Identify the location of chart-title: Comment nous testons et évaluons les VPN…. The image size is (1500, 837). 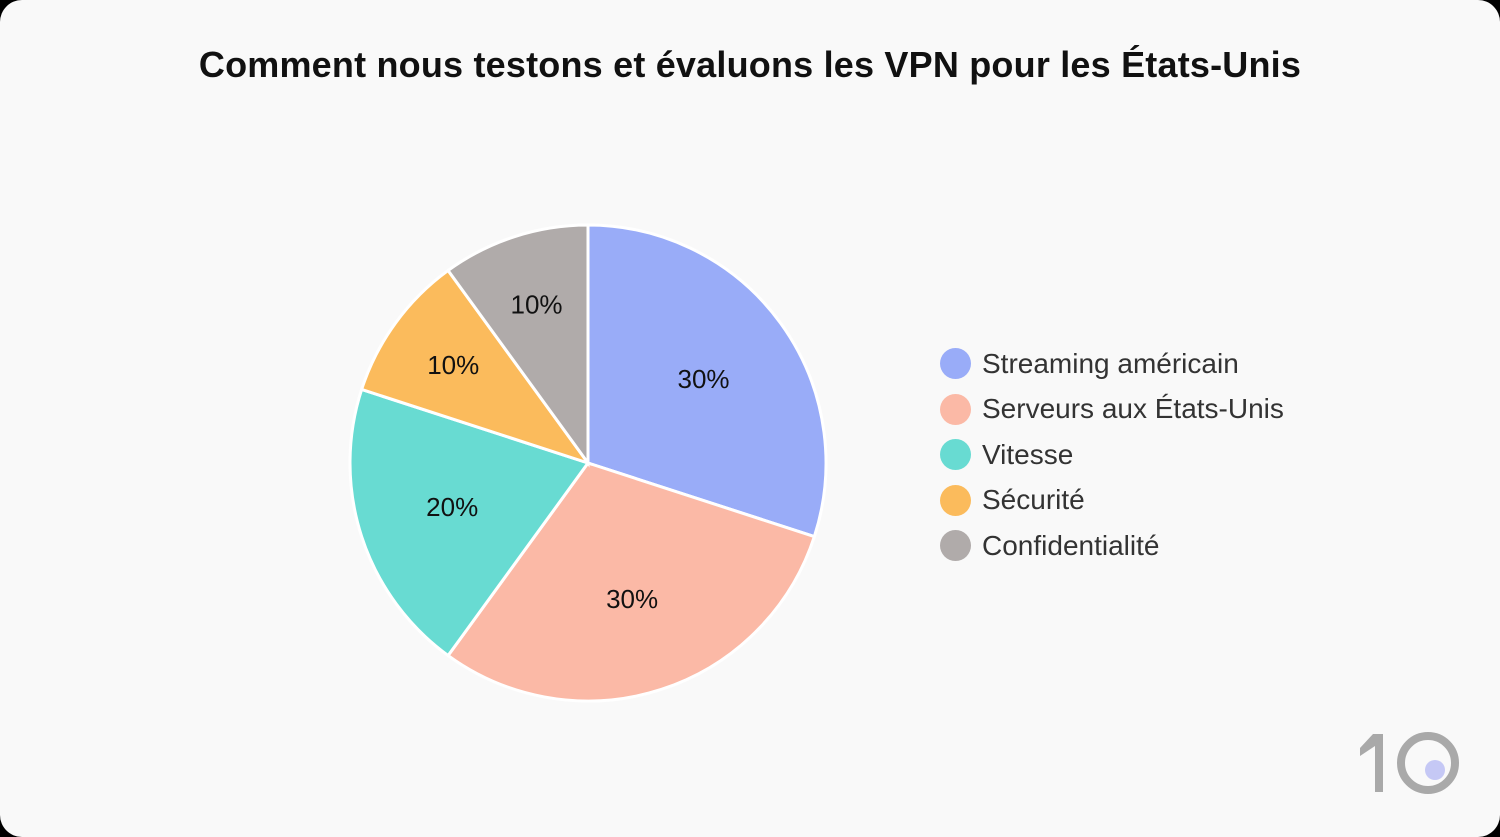
(750, 64).